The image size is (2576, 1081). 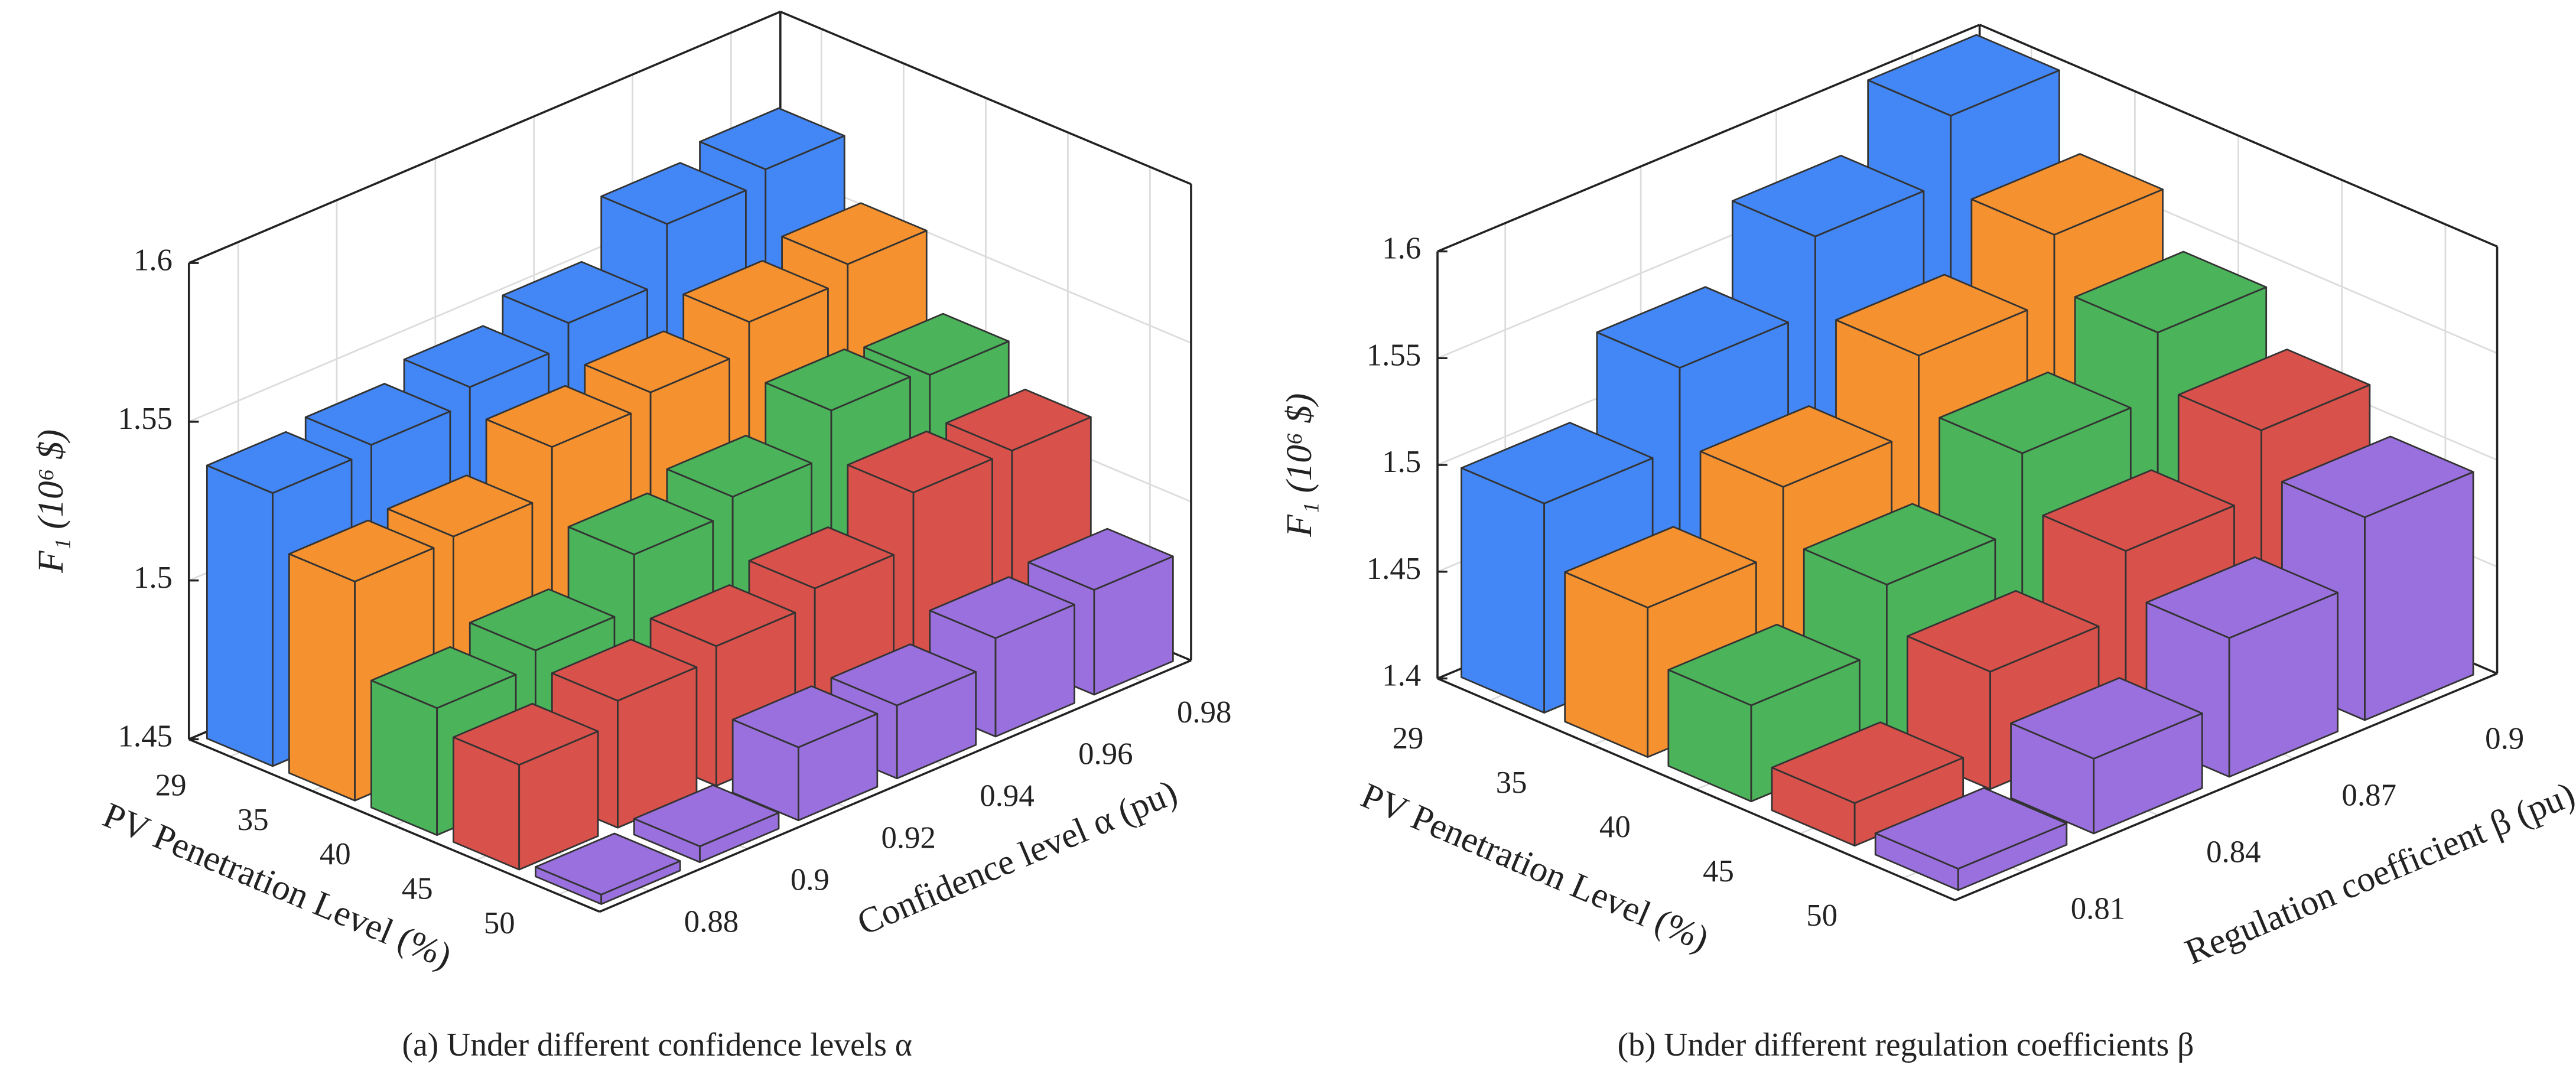 What do you see at coordinates (1007, 796) in the screenshot?
I see `y-tick-label: 0.94` at bounding box center [1007, 796].